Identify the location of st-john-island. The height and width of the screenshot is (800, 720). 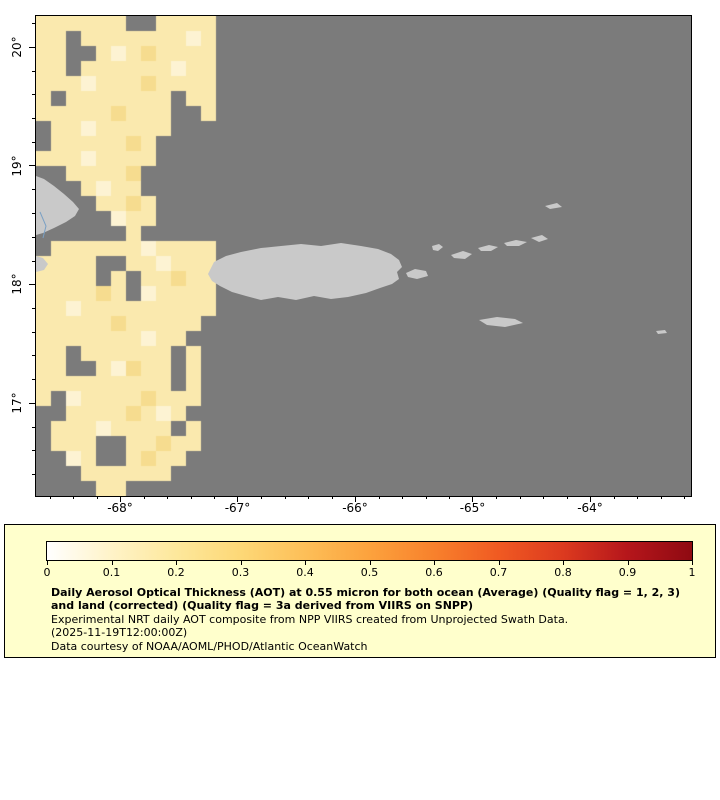
(488, 248).